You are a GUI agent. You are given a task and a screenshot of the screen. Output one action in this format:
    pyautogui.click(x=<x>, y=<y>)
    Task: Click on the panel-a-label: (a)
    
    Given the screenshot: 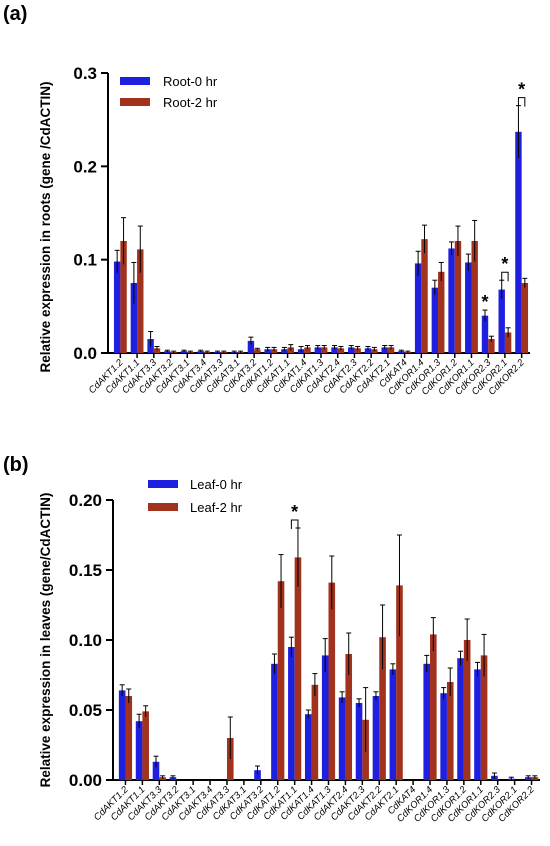 What is the action you would take?
    pyautogui.click(x=15, y=14)
    